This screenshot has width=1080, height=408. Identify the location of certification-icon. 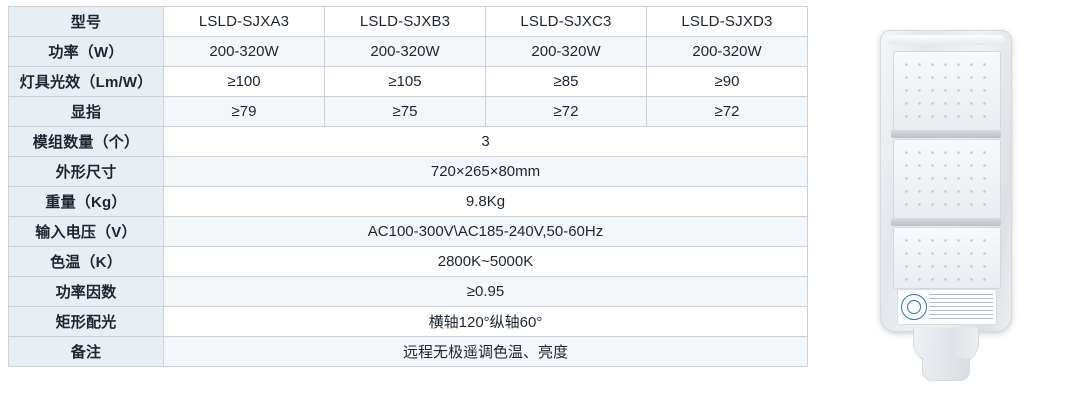
(914, 307).